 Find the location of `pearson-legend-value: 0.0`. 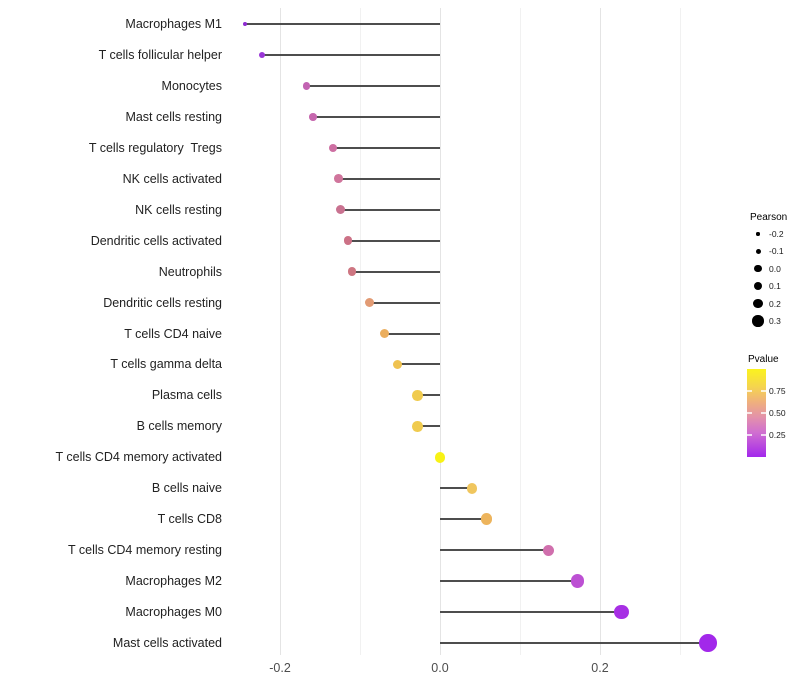

pearson-legend-value: 0.0 is located at coordinates (775, 268).